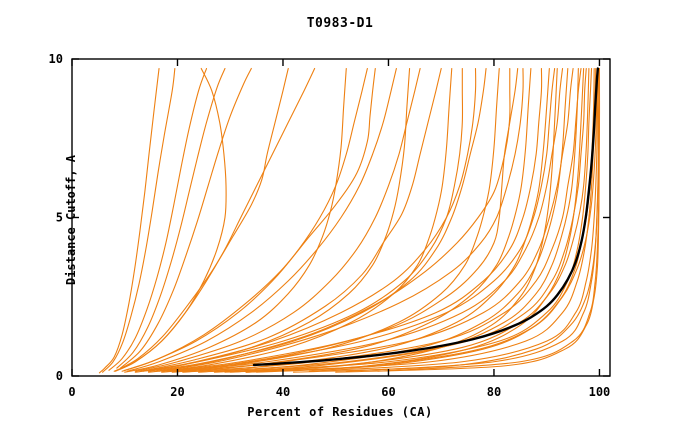  Describe the element at coordinates (388, 392) in the screenshot. I see `x-tick-label: 60` at that location.